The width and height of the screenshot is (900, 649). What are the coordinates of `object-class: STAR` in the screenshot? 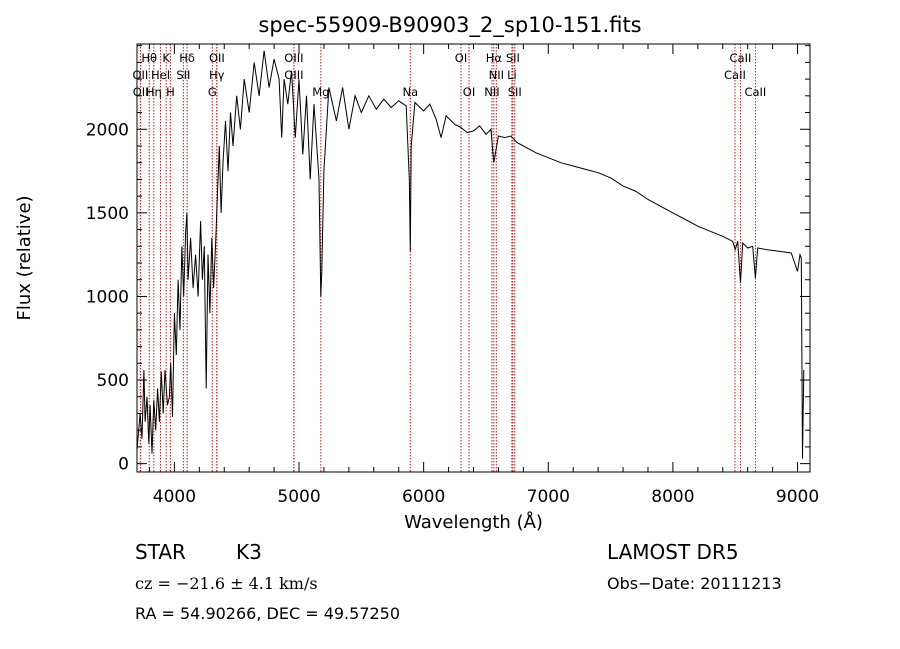 It's located at (160, 552).